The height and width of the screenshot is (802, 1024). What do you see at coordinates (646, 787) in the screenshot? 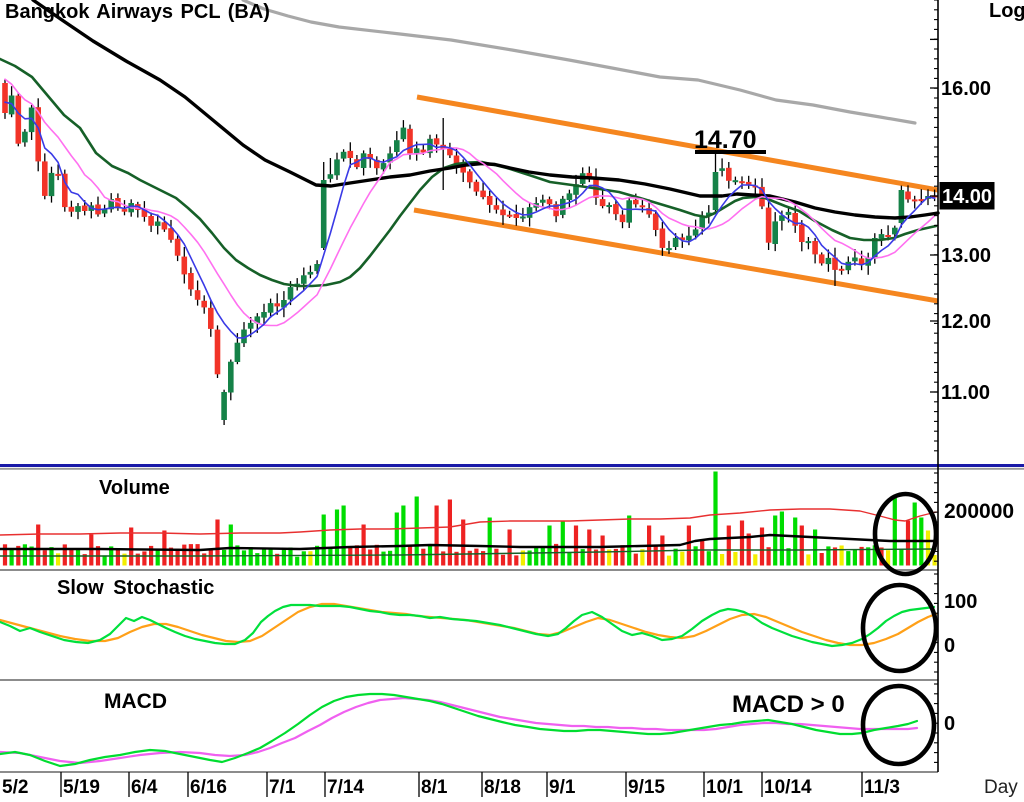
I see `svg-text: 9/15` at bounding box center [646, 787].